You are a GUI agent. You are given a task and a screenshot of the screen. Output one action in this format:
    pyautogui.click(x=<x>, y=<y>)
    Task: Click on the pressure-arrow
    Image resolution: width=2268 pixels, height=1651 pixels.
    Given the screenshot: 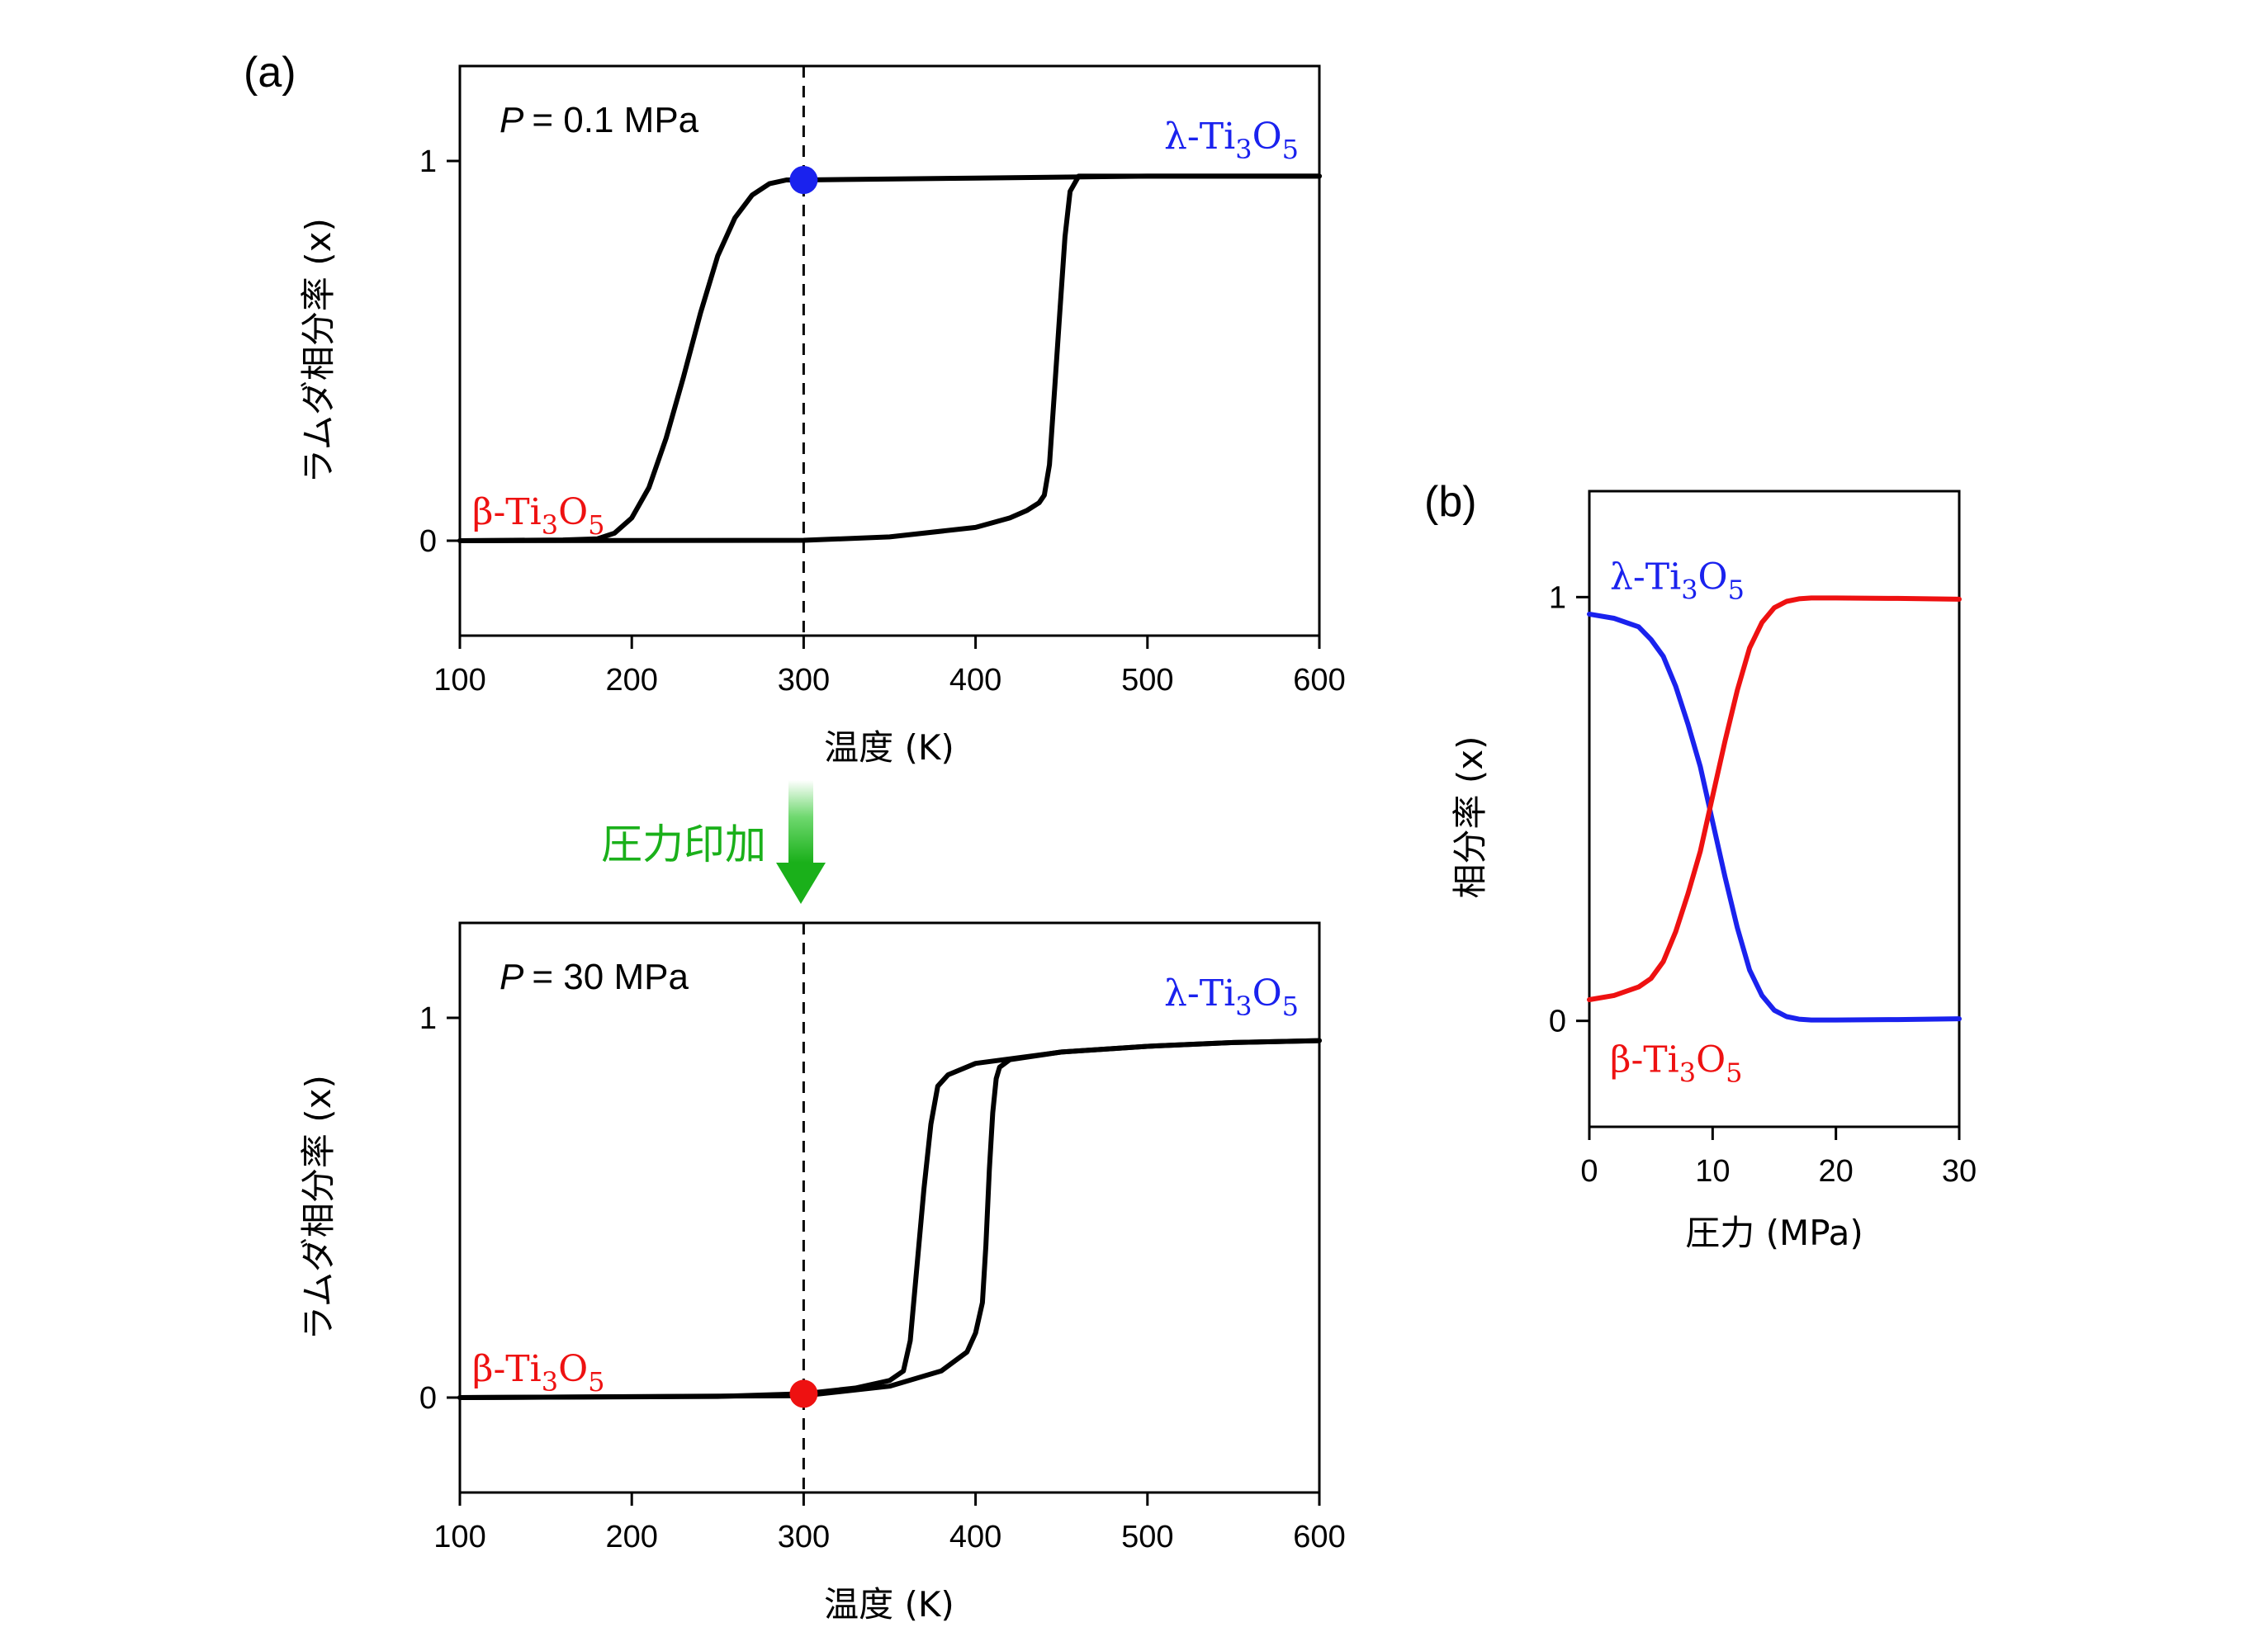 What is the action you would take?
    pyautogui.click(x=801, y=842)
    